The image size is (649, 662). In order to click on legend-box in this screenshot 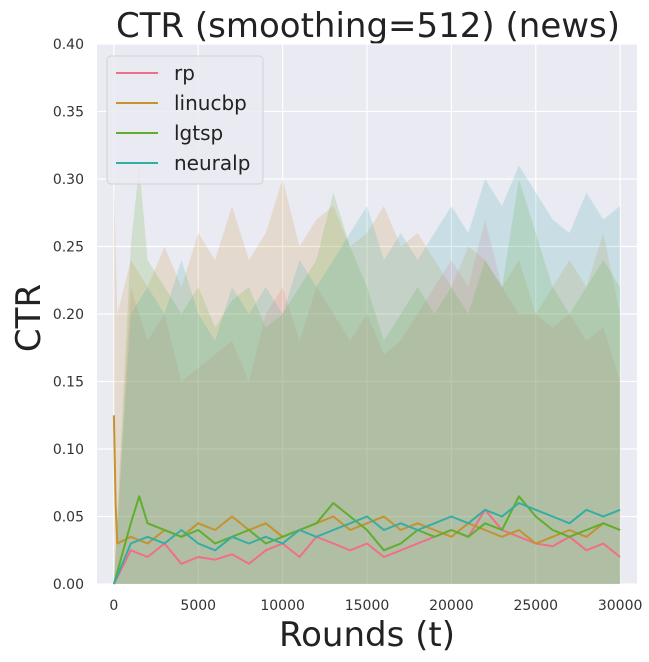, I will do `click(185, 120)`.